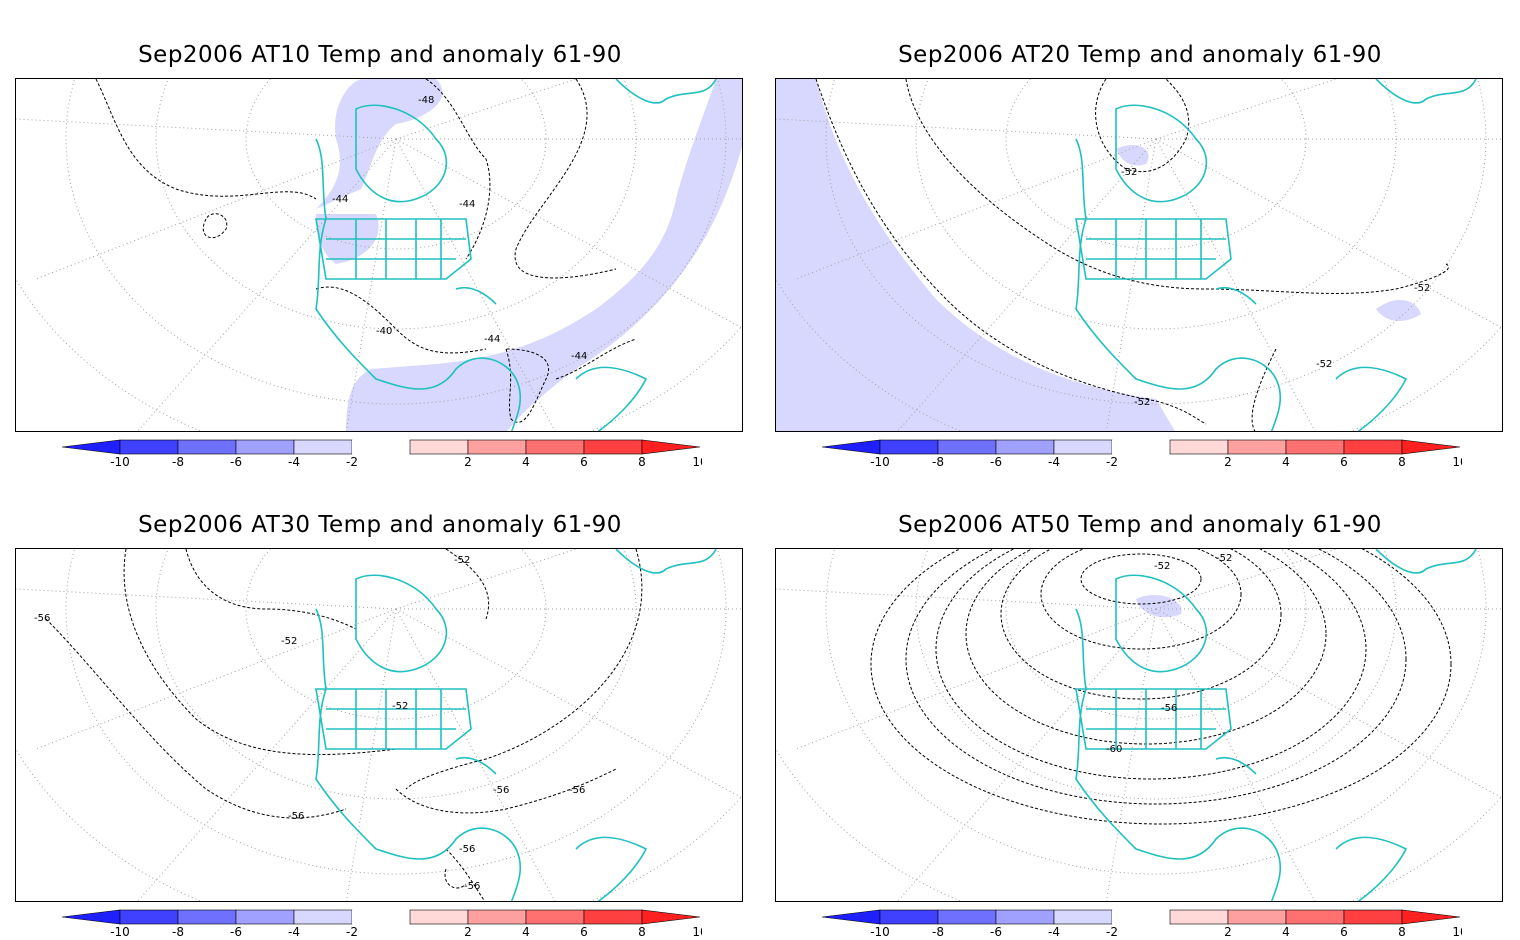  I want to click on contour-labels: -52 -52 -52 -52, so click(1275, 287).